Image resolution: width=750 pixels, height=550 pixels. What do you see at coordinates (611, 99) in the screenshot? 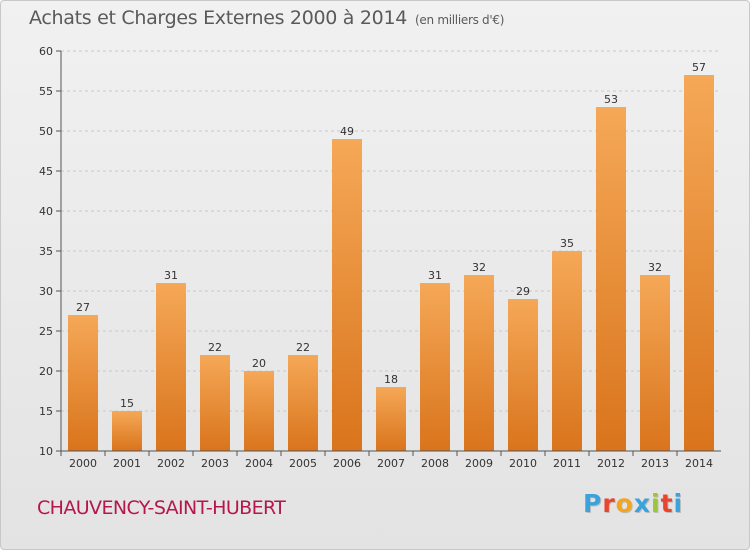
I see `bar-value-label: 53` at bounding box center [611, 99].